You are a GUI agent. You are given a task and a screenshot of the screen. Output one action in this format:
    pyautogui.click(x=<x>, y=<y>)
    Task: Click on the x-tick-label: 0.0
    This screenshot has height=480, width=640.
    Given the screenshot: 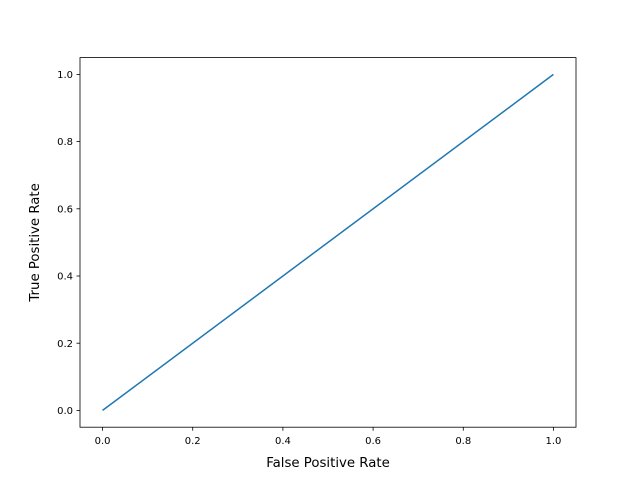 What is the action you would take?
    pyautogui.click(x=103, y=441)
    